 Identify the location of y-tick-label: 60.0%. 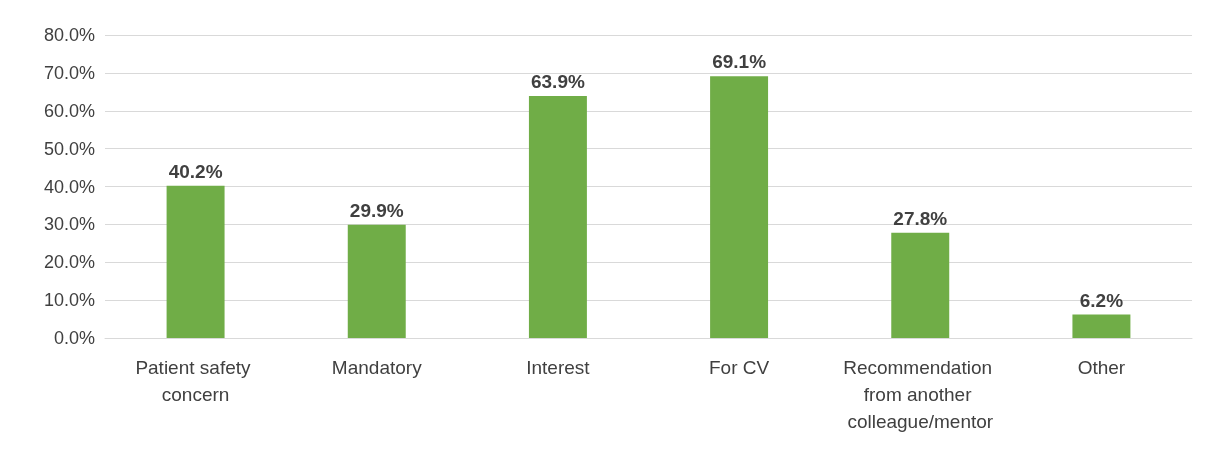
(69, 110).